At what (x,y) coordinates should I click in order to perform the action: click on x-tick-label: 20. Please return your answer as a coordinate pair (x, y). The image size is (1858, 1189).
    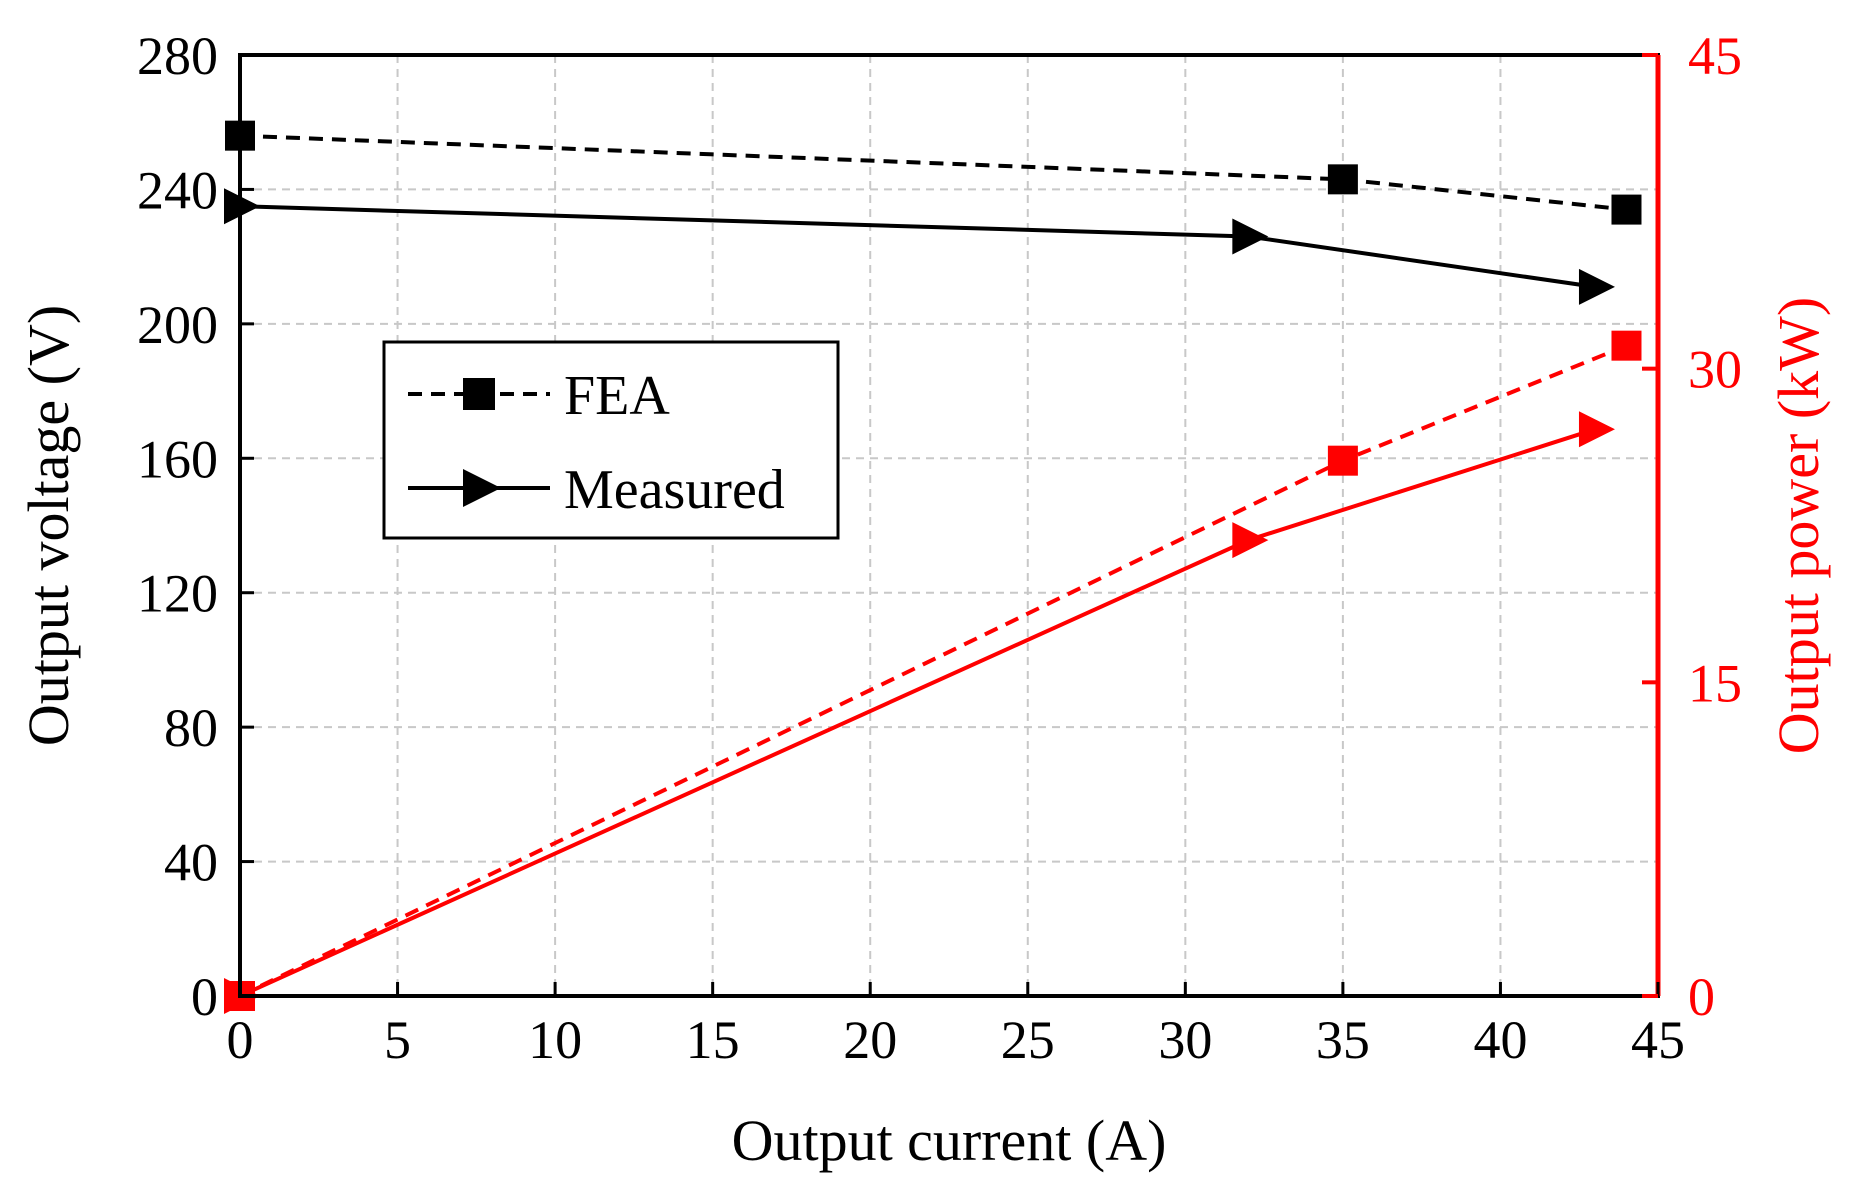
    Looking at the image, I should click on (870, 1040).